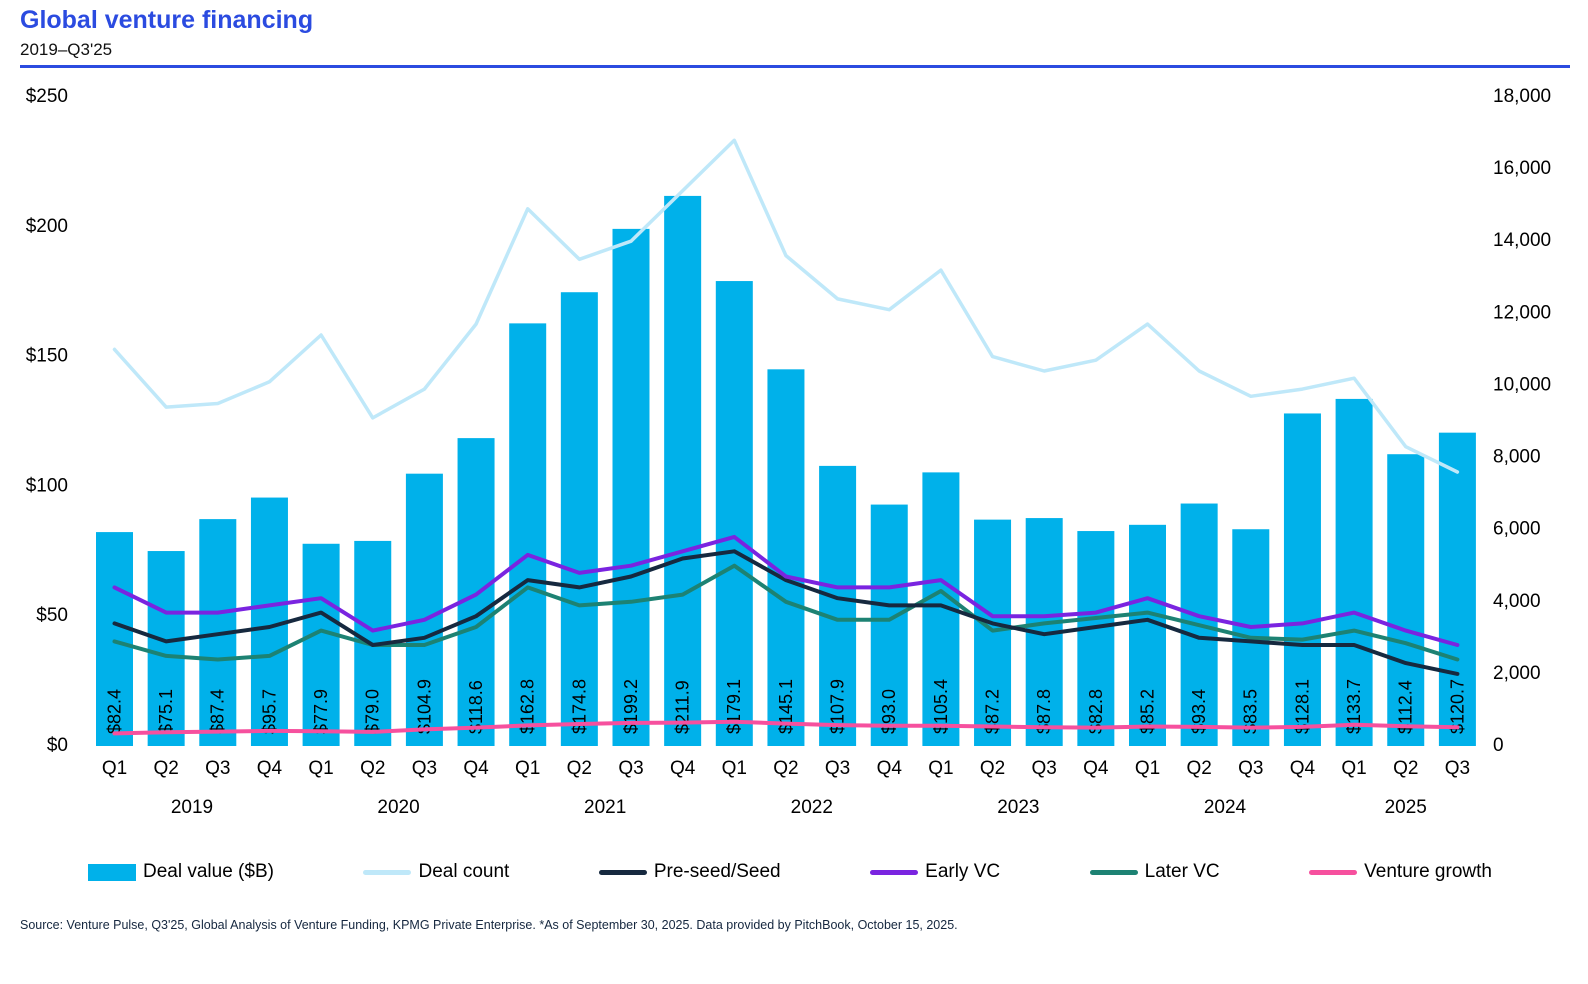  What do you see at coordinates (631, 706) in the screenshot?
I see `bar-value-label: $199.2` at bounding box center [631, 706].